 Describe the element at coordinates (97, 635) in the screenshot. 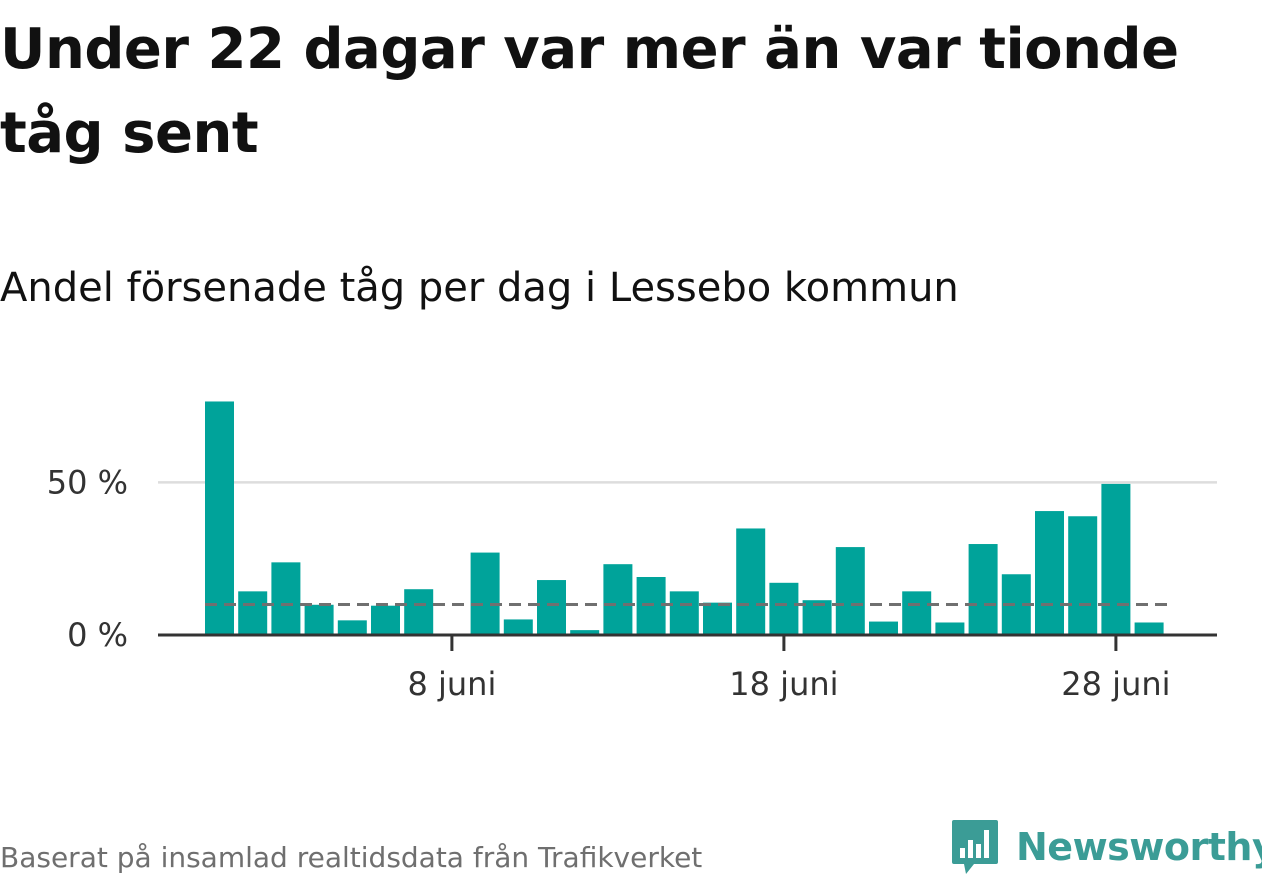

I see `y-tick-label: 0 %` at that location.